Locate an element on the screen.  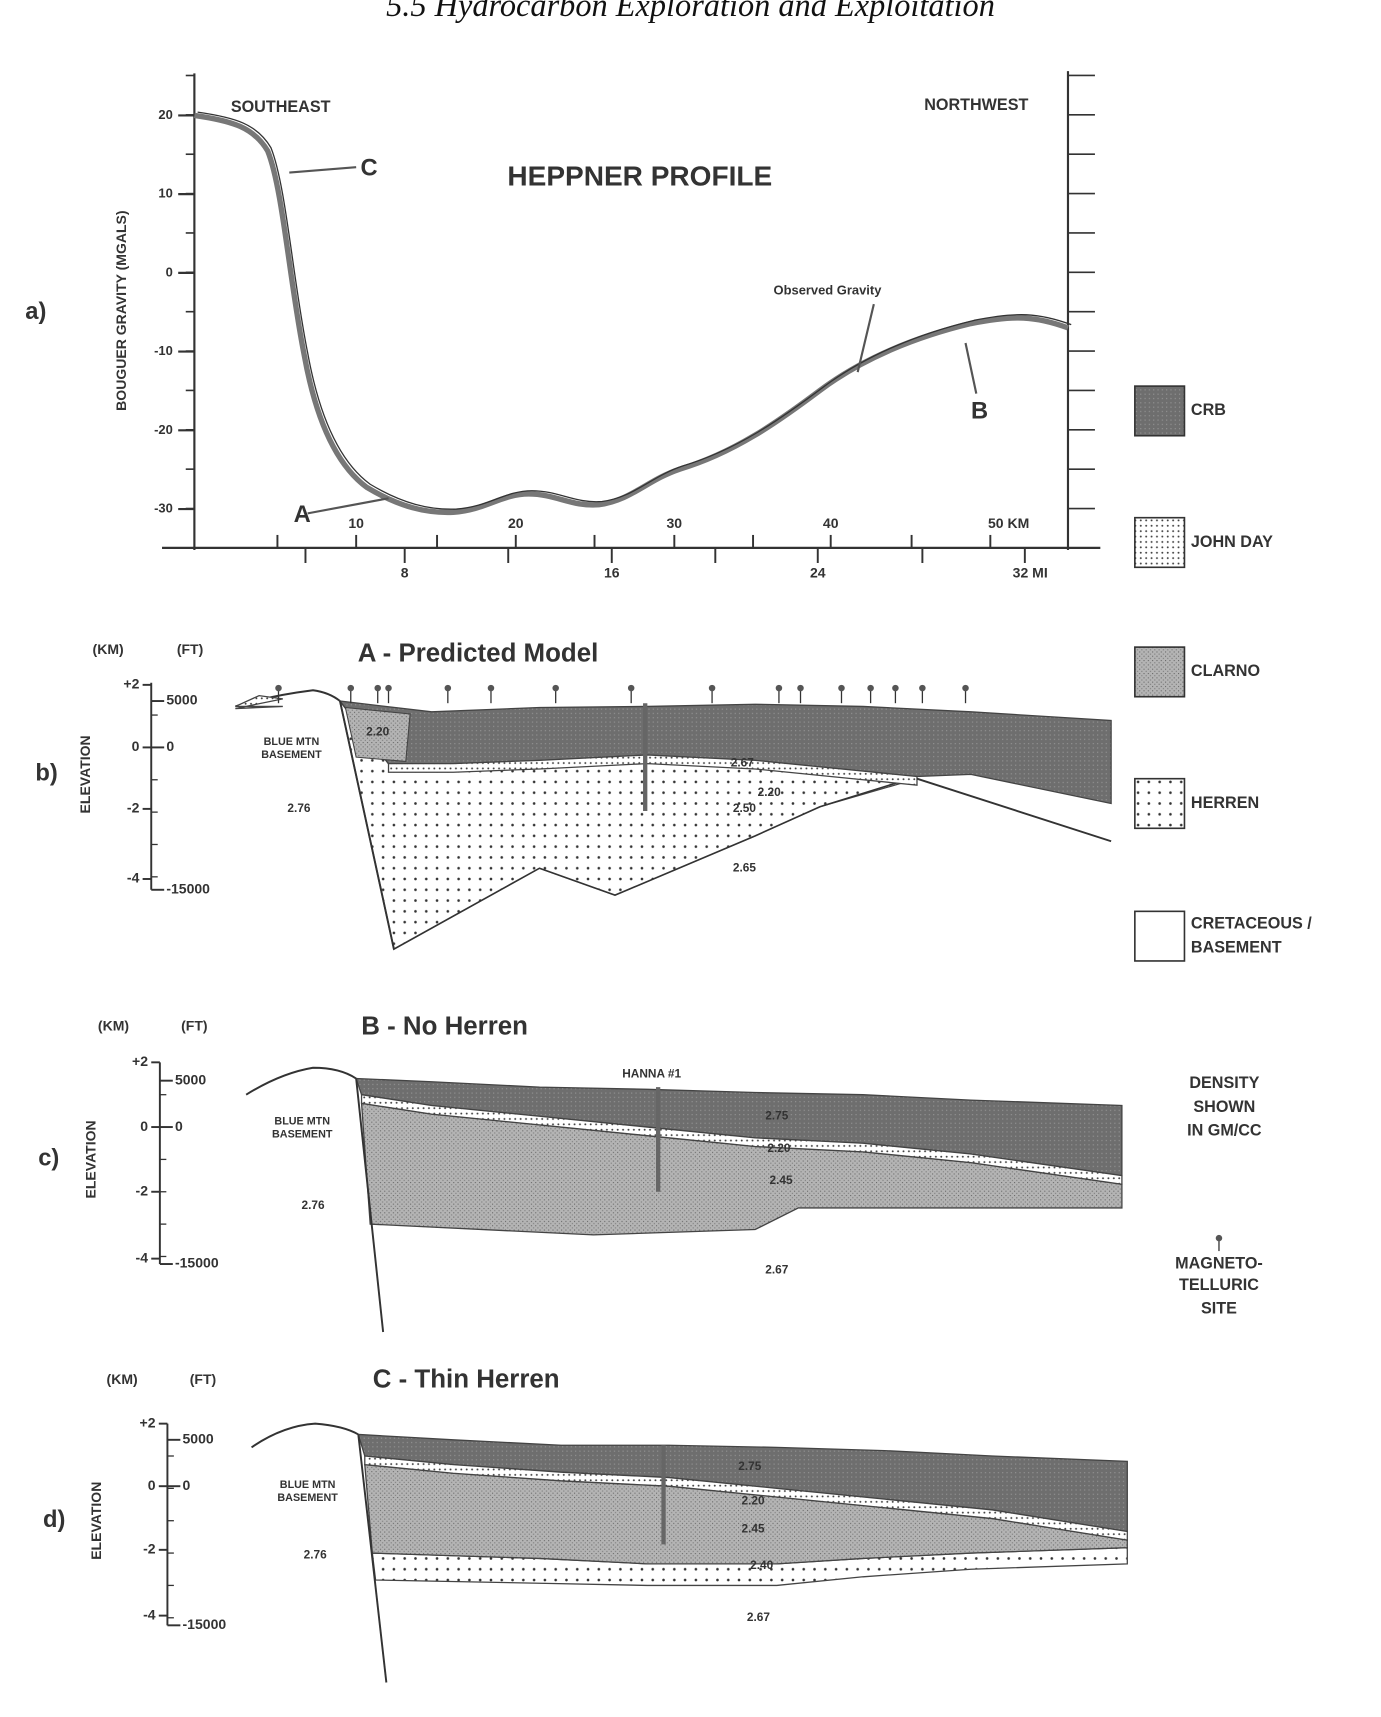
legend-label: CRETACEOUS / is located at coordinates (1251, 924).